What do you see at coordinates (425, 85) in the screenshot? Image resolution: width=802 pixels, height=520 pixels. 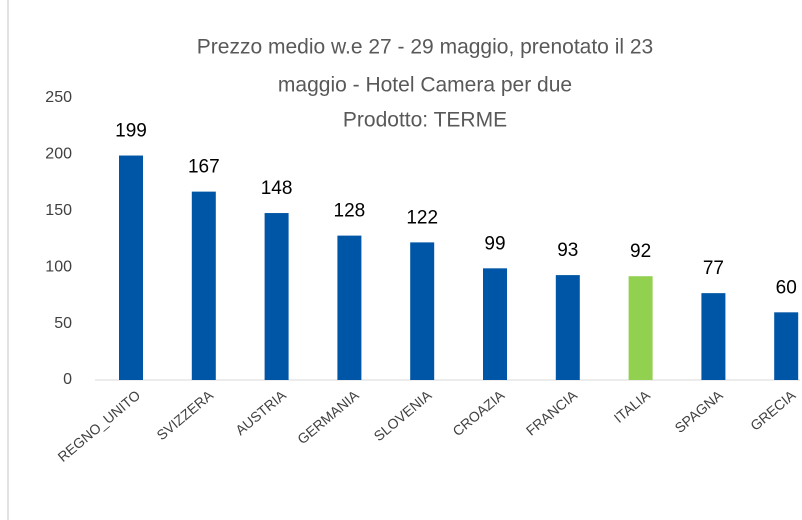 I see `chart-title: maggio - Hotel Camera per due` at bounding box center [425, 85].